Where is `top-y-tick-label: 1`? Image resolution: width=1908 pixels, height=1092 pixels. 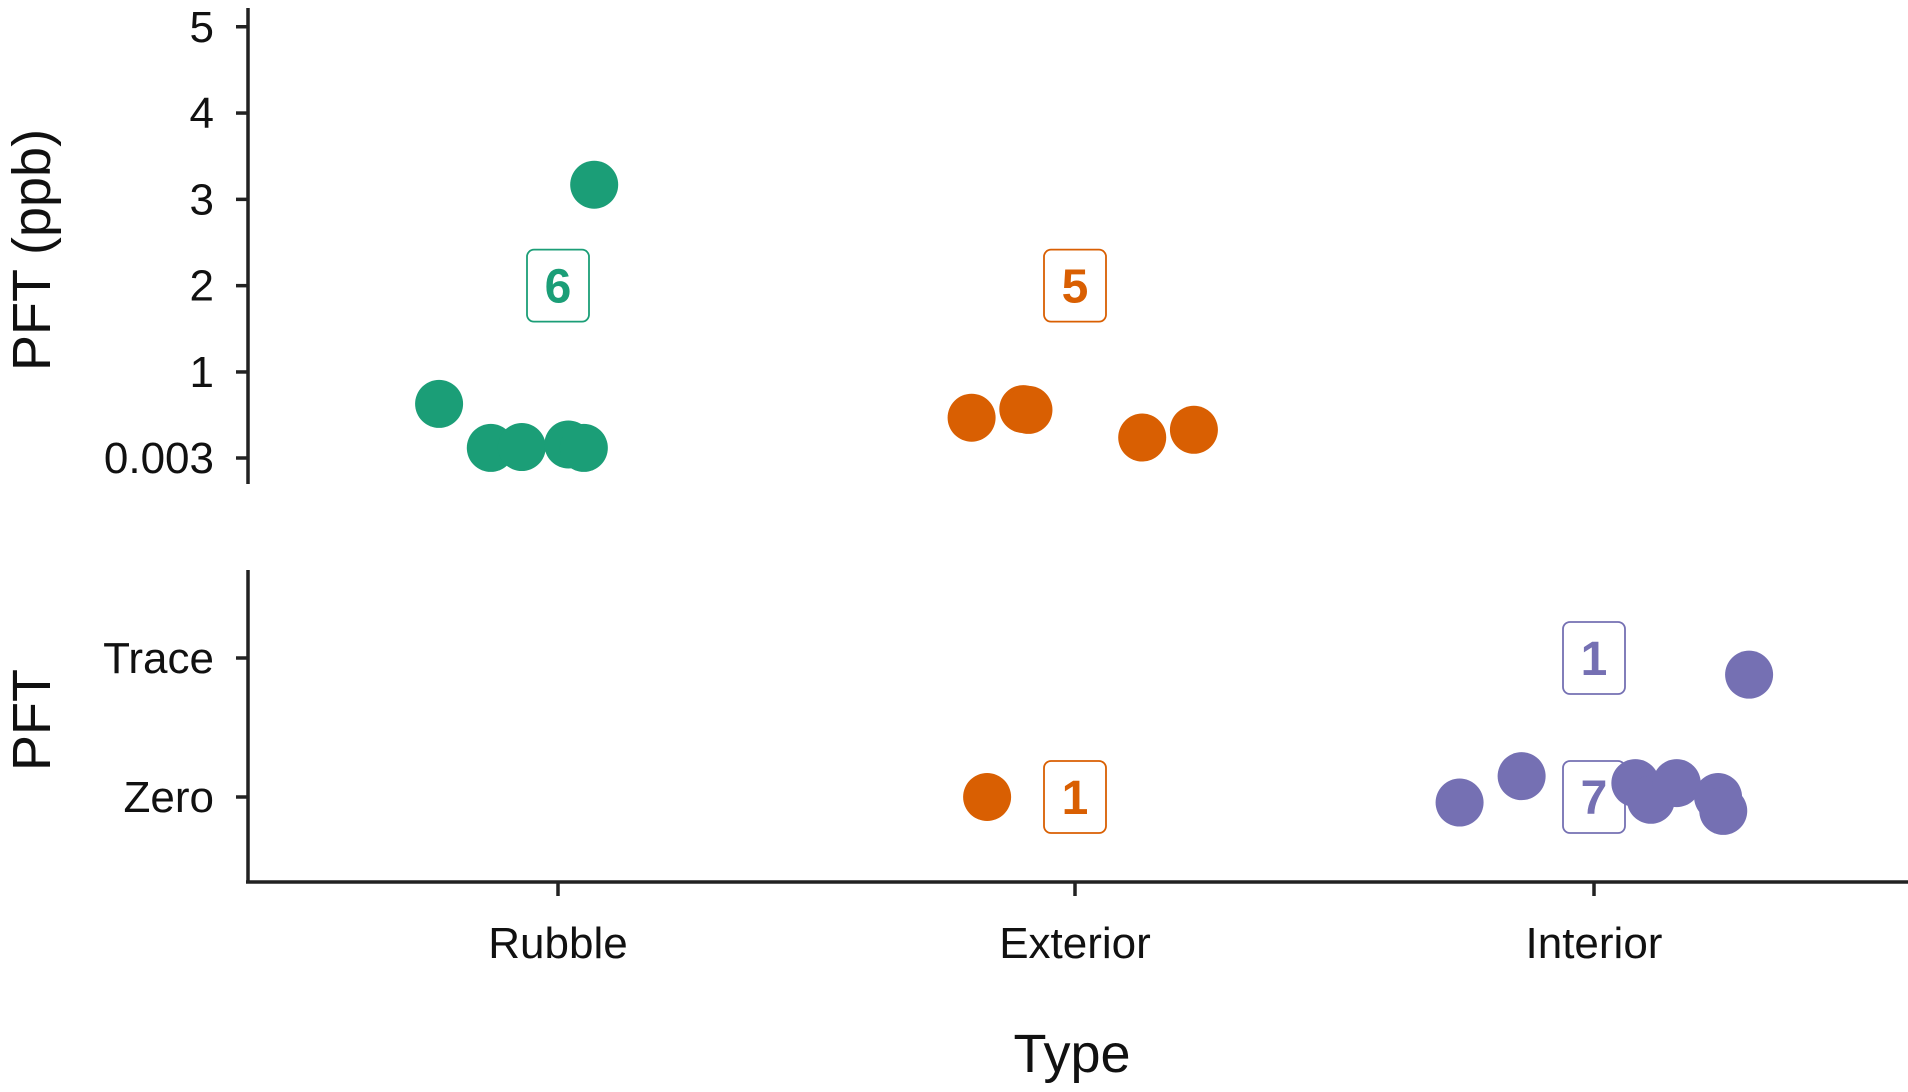
top-y-tick-label: 1 is located at coordinates (202, 372).